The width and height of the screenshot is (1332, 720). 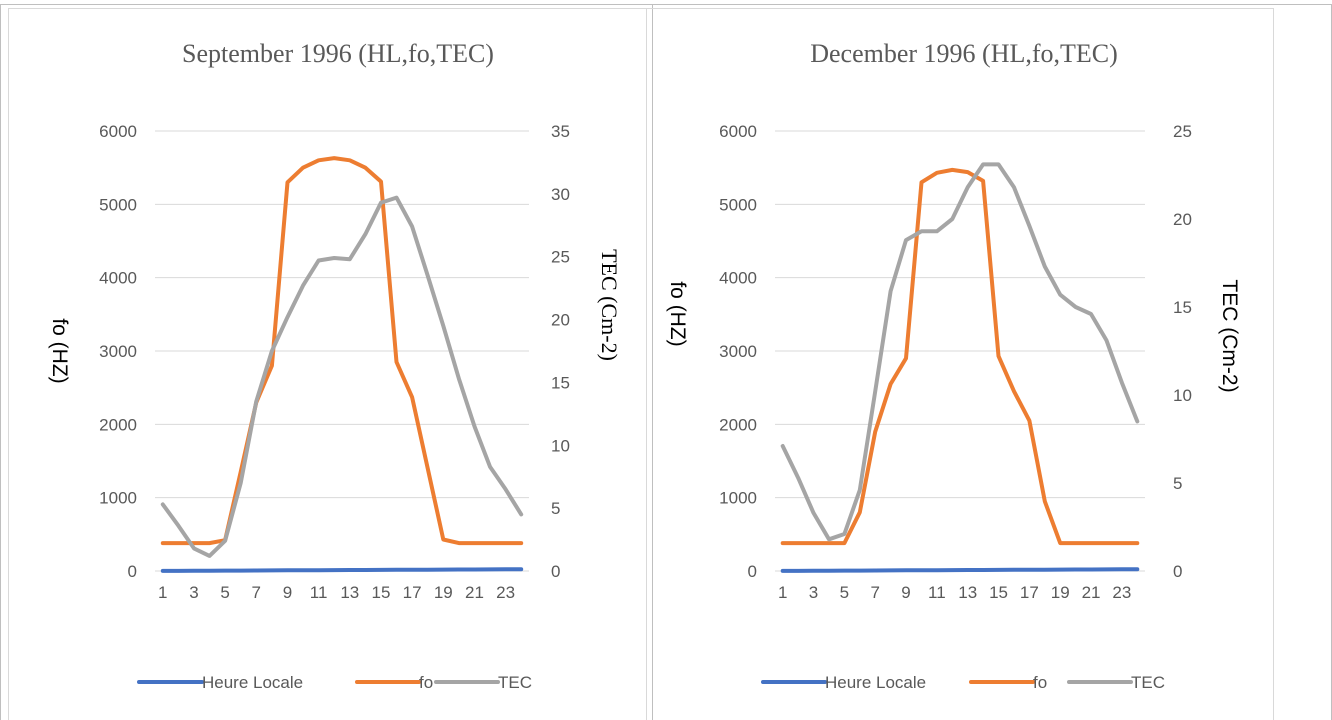 I want to click on chart-title: December 1996 (HL,fo,TEC), so click(x=964, y=53).